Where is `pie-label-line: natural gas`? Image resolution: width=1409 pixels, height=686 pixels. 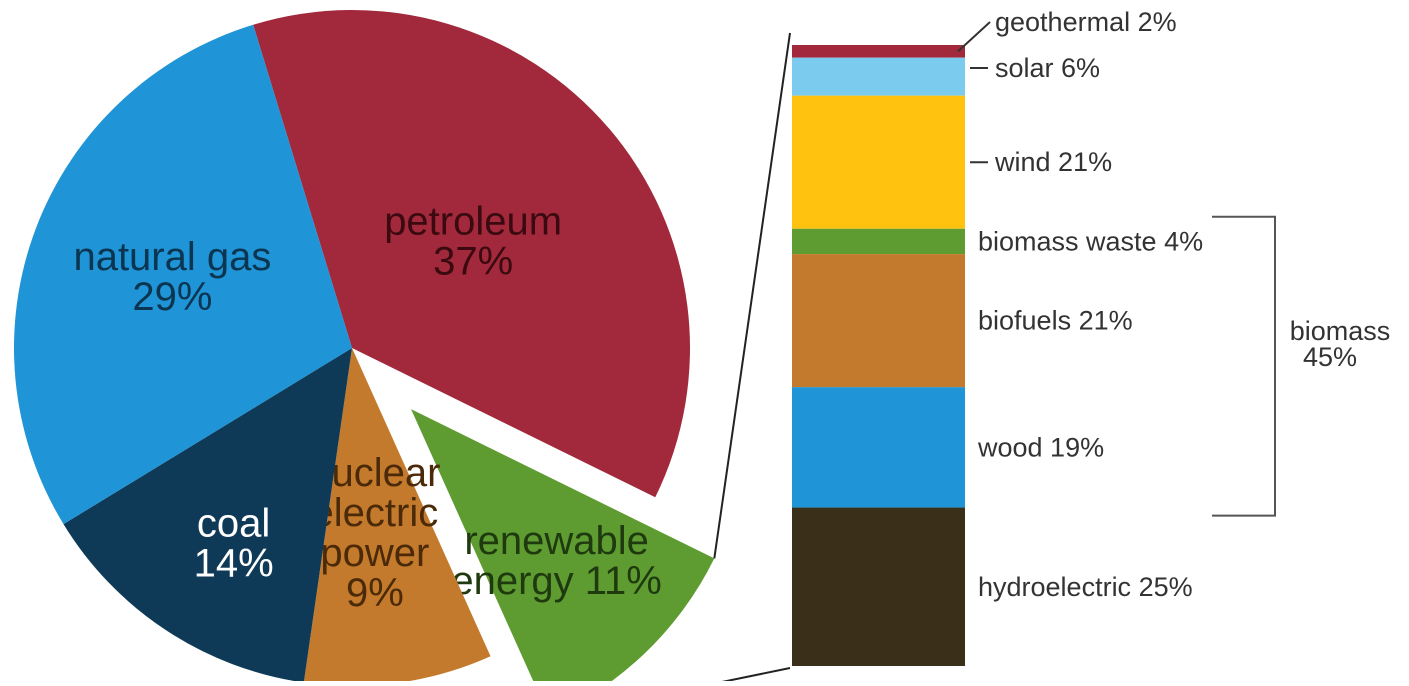 pie-label-line: natural gas is located at coordinates (172, 257).